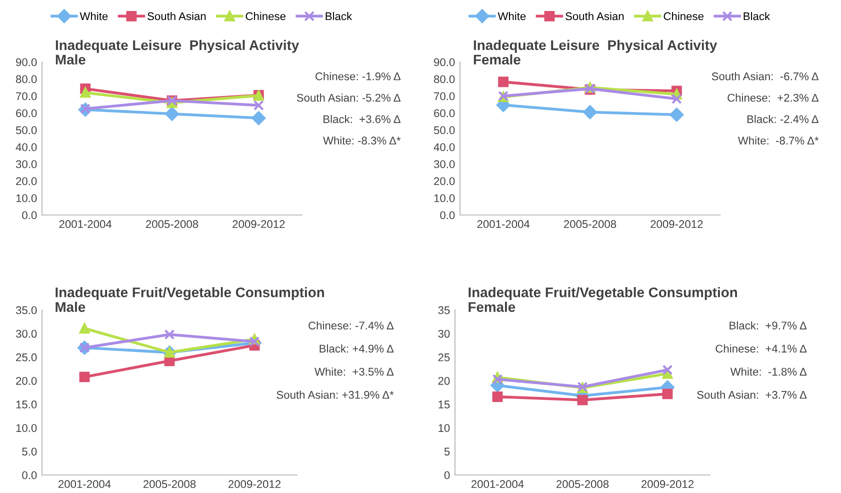 The height and width of the screenshot is (493, 841). Describe the element at coordinates (768, 372) in the screenshot. I see `text: White: -1.8% Δ` at that location.